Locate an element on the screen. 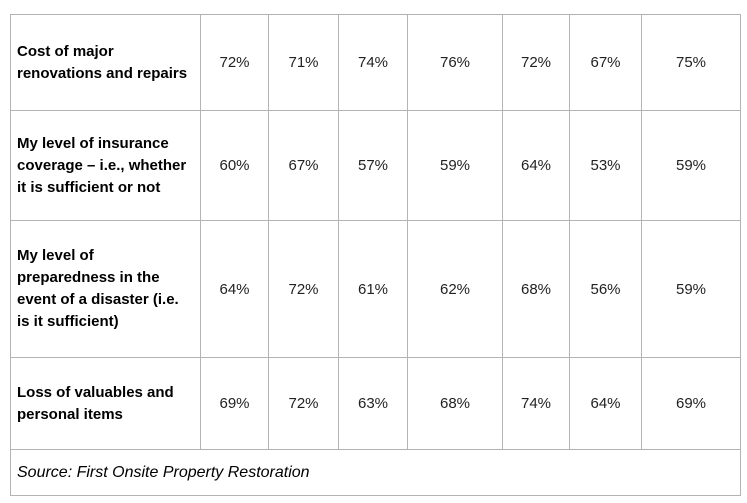  value-cell: 62% is located at coordinates (455, 289).